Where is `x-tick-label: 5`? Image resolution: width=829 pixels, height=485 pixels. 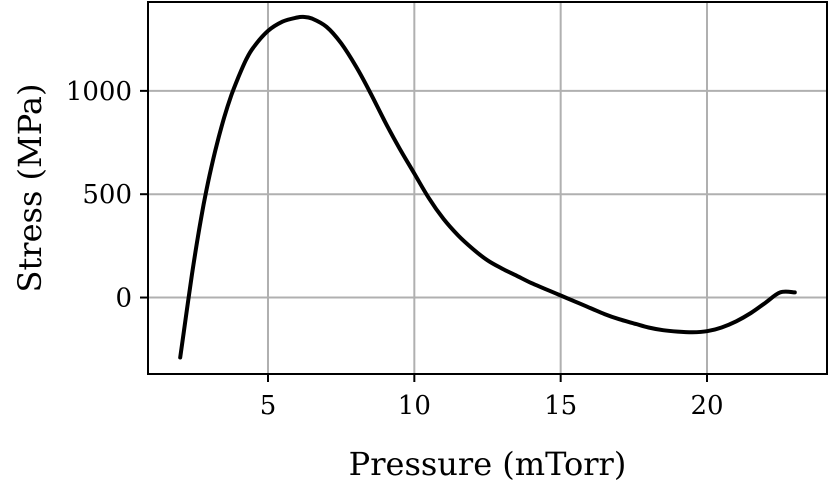 x-tick-label: 5 is located at coordinates (268, 406).